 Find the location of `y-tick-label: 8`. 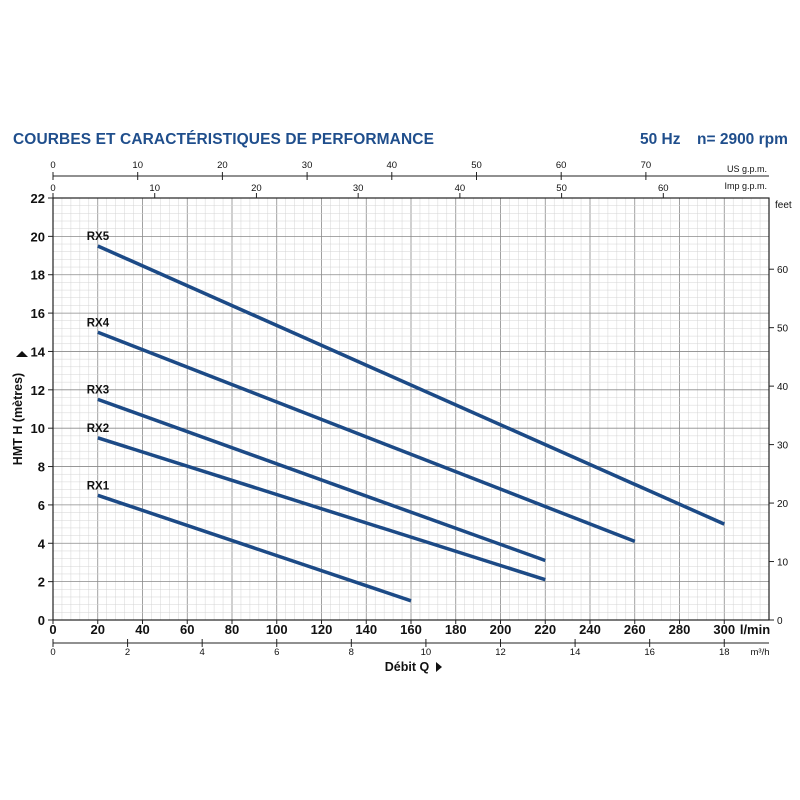

y-tick-label: 8 is located at coordinates (41, 467).